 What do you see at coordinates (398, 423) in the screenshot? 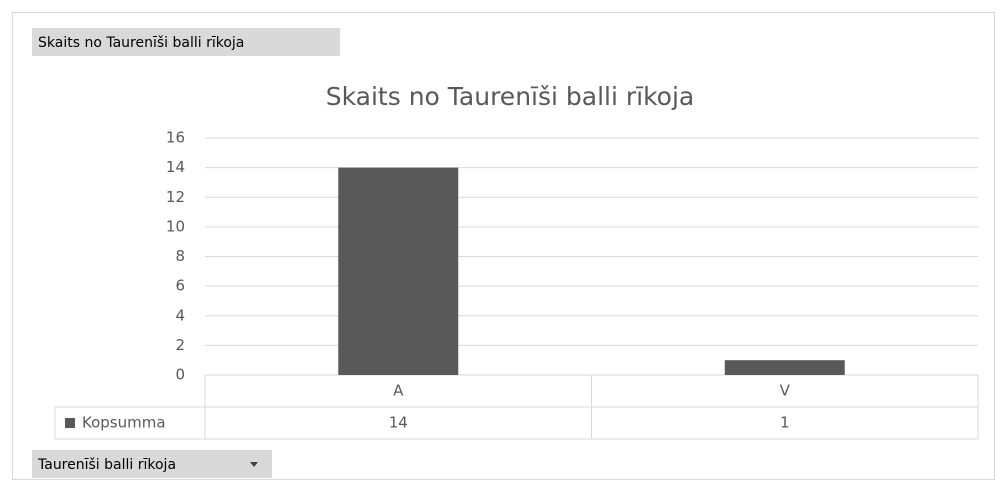
I see `data-table-value: 14` at bounding box center [398, 423].